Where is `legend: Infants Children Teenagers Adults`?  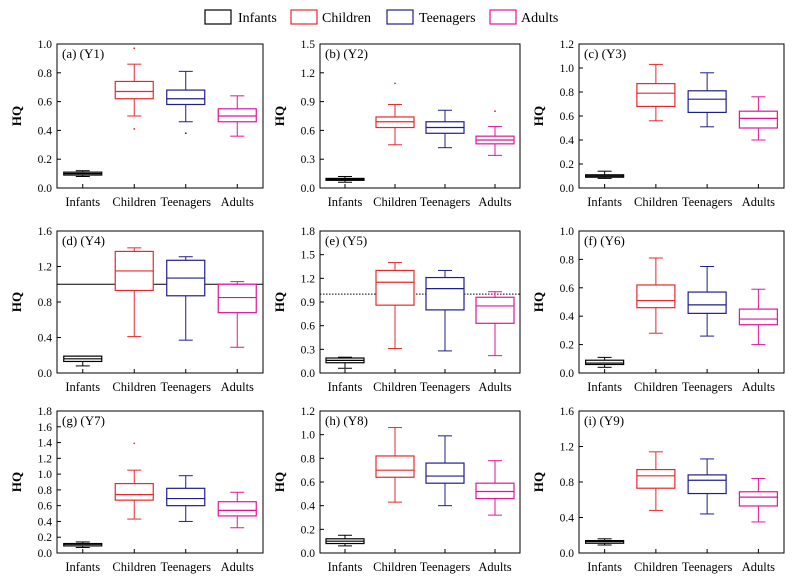
legend: Infants Children Teenagers Adults is located at coordinates (381, 17).